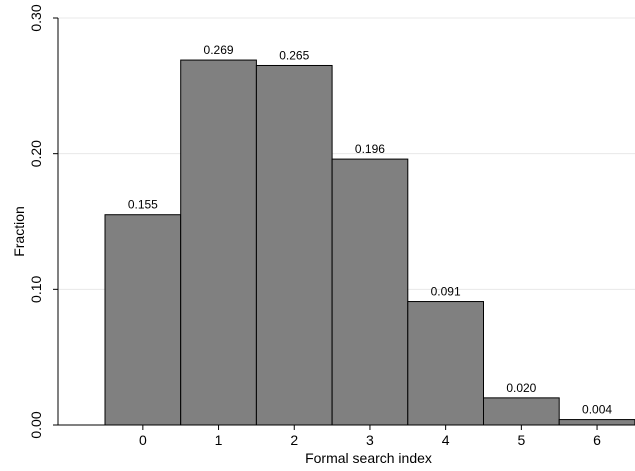 The width and height of the screenshot is (635, 471). What do you see at coordinates (294, 440) in the screenshot?
I see `x-tick-label: 2` at bounding box center [294, 440].